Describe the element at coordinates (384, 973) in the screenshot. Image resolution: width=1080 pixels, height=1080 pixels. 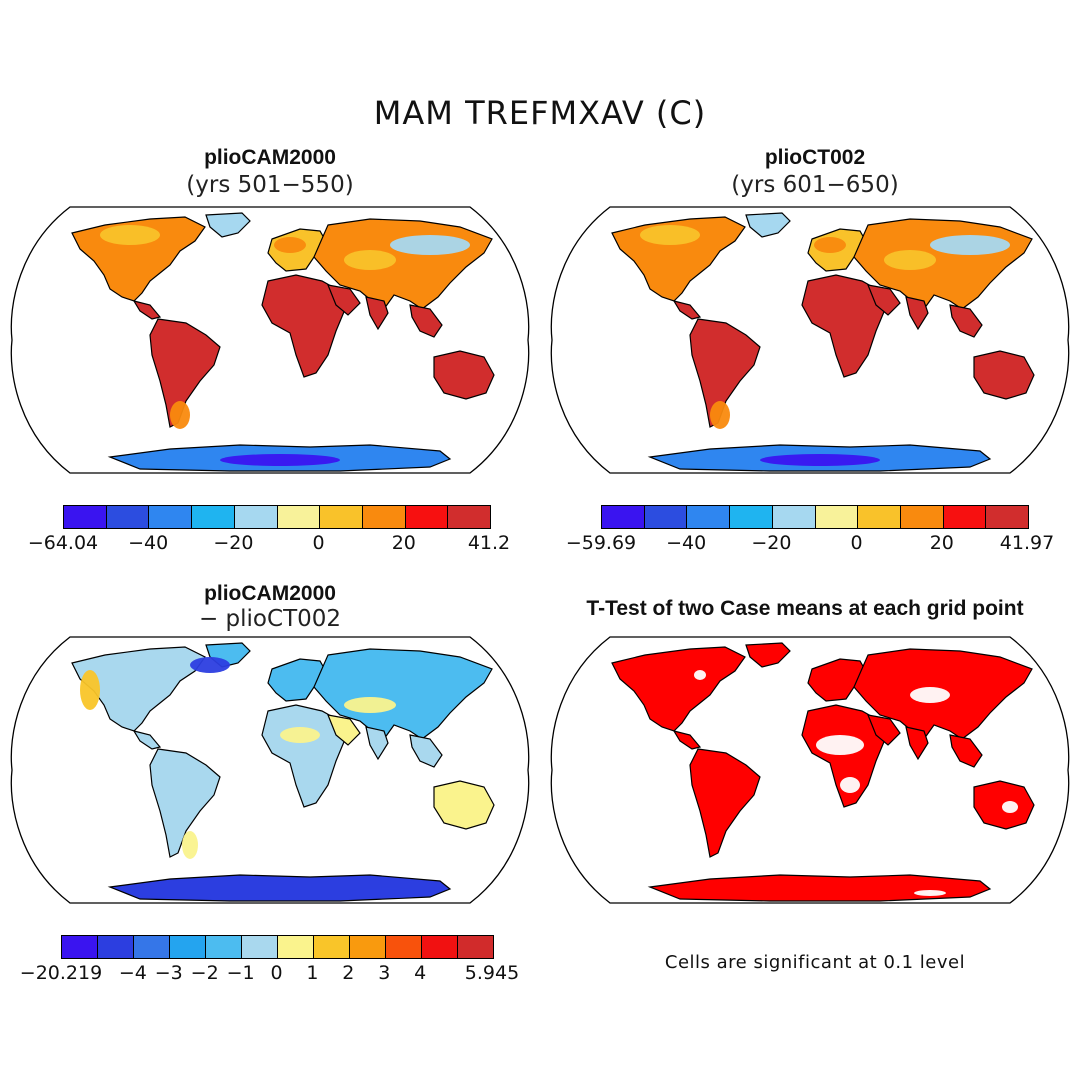
I see `colorbar-tick-label: 3` at that location.